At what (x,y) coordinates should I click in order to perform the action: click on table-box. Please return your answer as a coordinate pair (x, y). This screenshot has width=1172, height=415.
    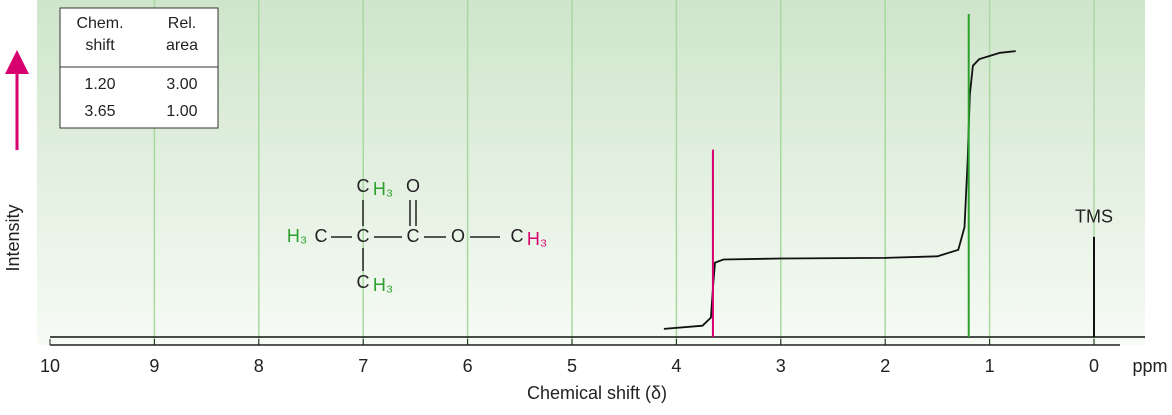
    Looking at the image, I should click on (139, 68).